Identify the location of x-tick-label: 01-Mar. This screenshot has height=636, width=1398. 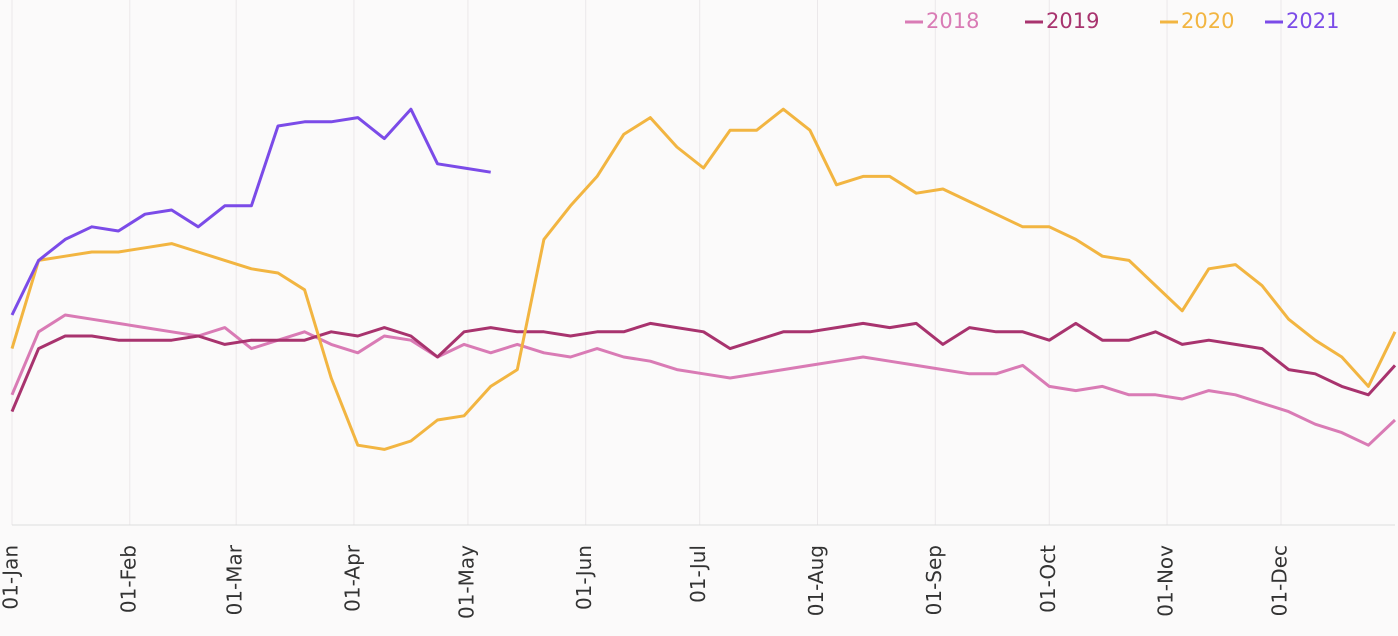
(235, 579).